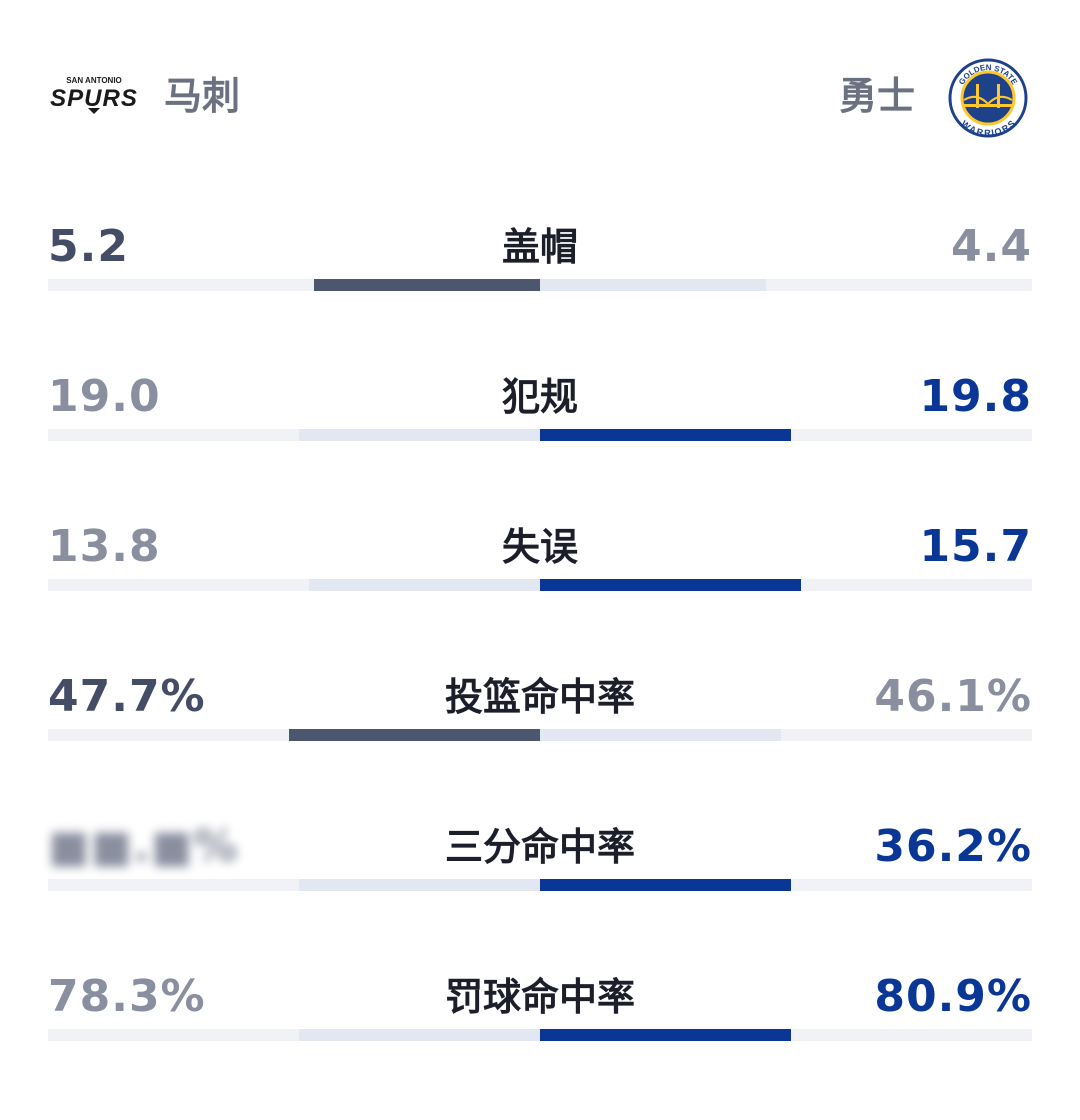  I want to click on warriors-logo-icon: GOLDEN STATE WARRIORS, so click(988, 98).